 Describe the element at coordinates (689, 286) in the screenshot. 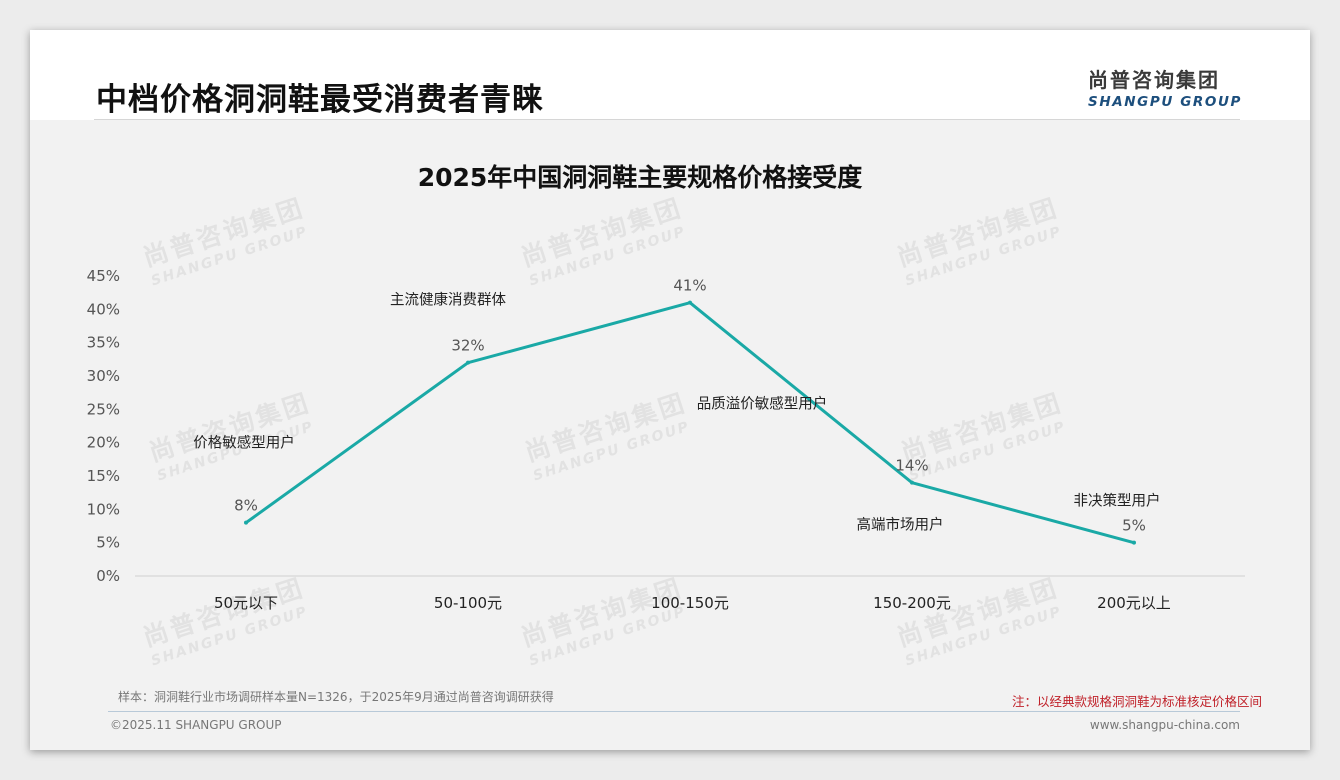

I see `data-label: 41%` at that location.